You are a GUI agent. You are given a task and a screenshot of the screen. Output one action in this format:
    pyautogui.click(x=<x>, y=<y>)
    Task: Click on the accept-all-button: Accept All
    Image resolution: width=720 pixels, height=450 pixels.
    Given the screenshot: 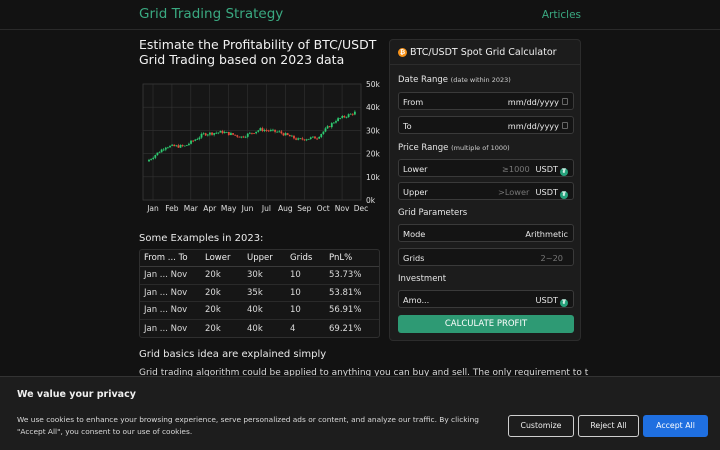 What is the action you would take?
    pyautogui.click(x=675, y=426)
    